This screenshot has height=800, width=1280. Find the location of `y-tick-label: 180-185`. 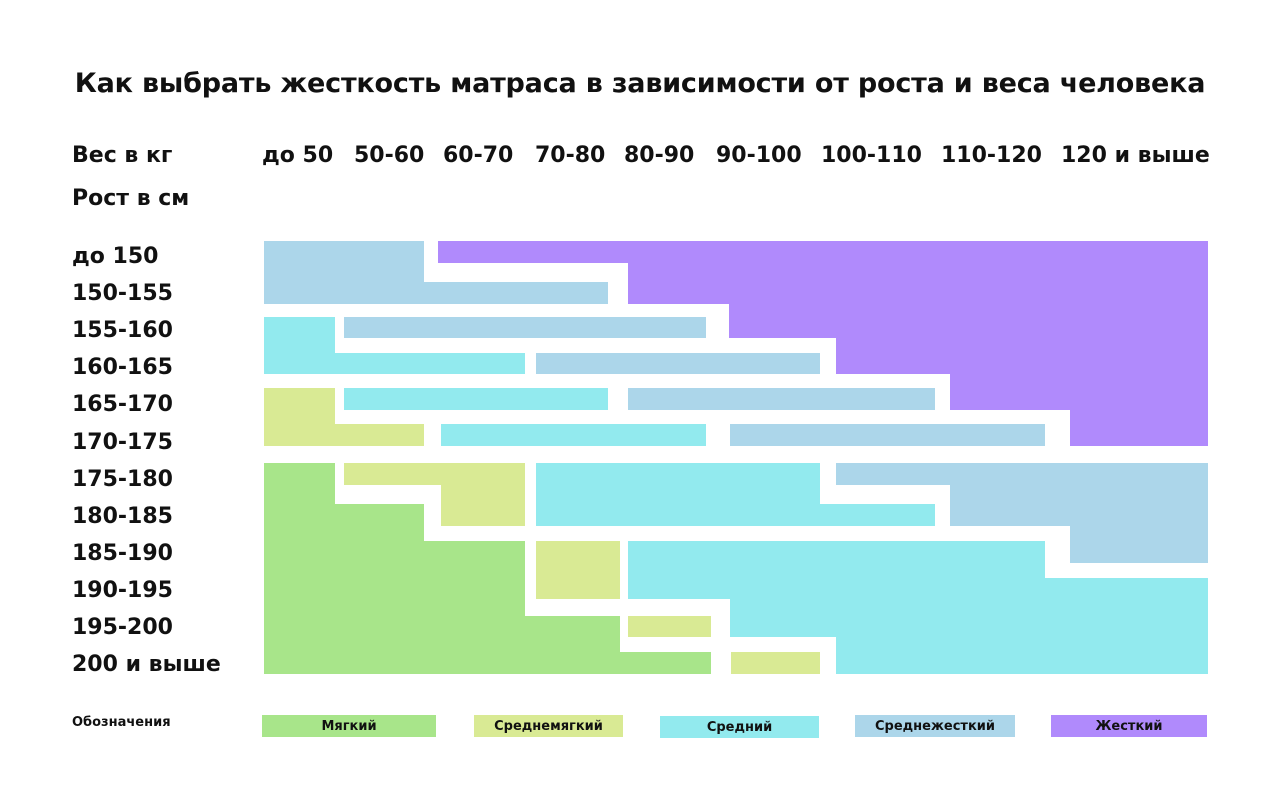

y-tick-label: 180-185 is located at coordinates (122, 516).